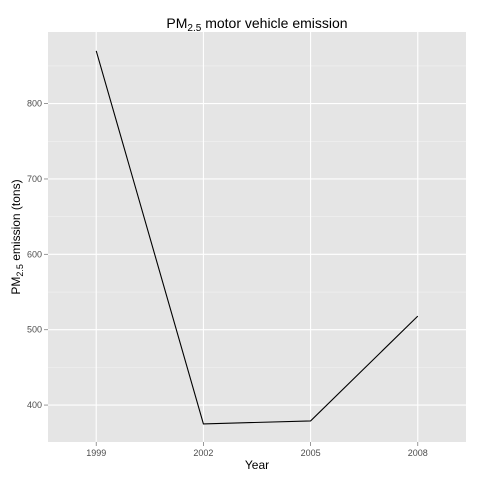  I want to click on y-tick-label: 800, so click(34, 104).